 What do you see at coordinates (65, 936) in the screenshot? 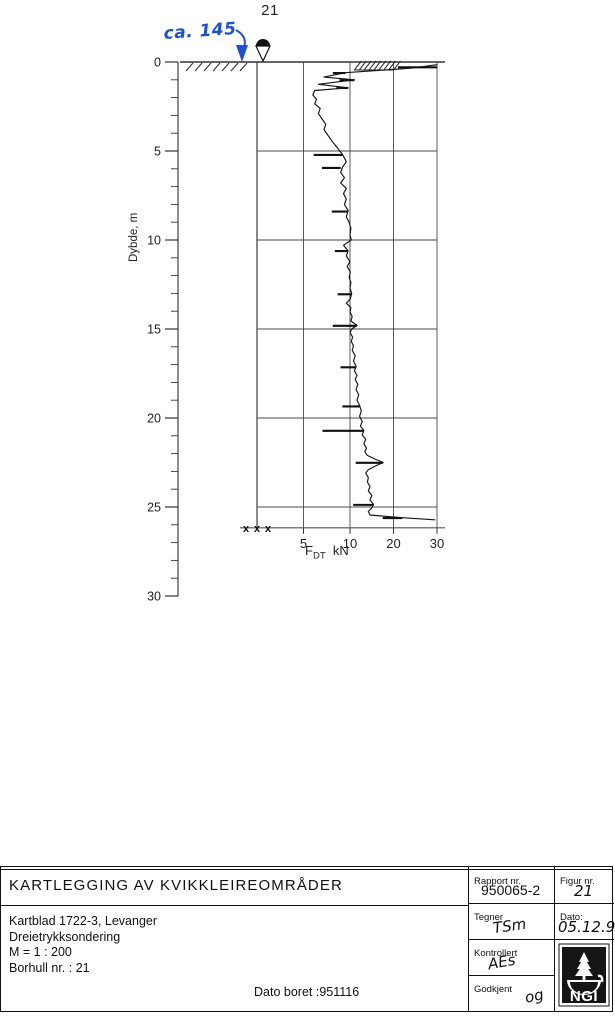
I see `project-line-method: Dreietrykksondering` at bounding box center [65, 936].